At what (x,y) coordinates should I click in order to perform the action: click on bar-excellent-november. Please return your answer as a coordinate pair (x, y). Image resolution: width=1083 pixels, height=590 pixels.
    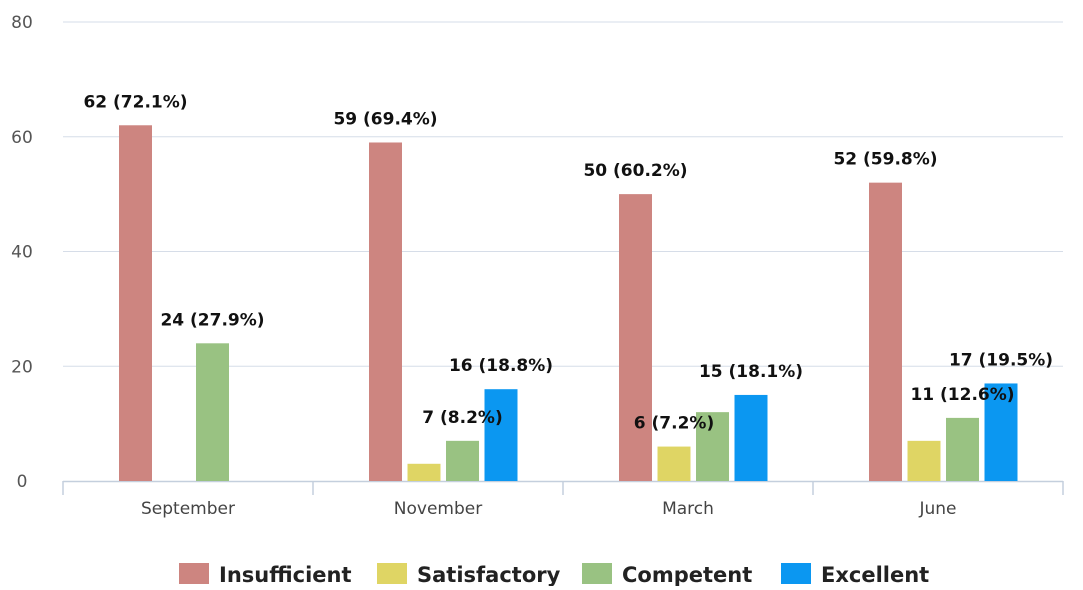
    Looking at the image, I should click on (501, 435).